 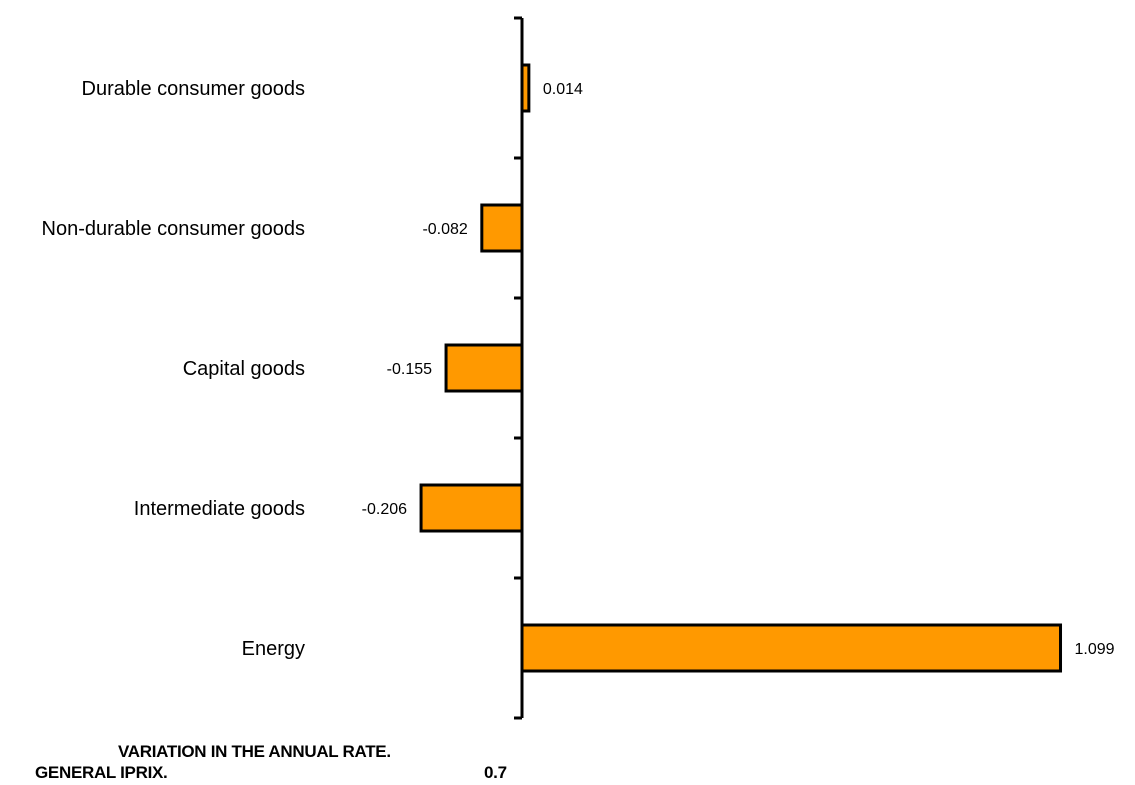 What do you see at coordinates (563, 89) in the screenshot?
I see `data-label: 0.014` at bounding box center [563, 89].